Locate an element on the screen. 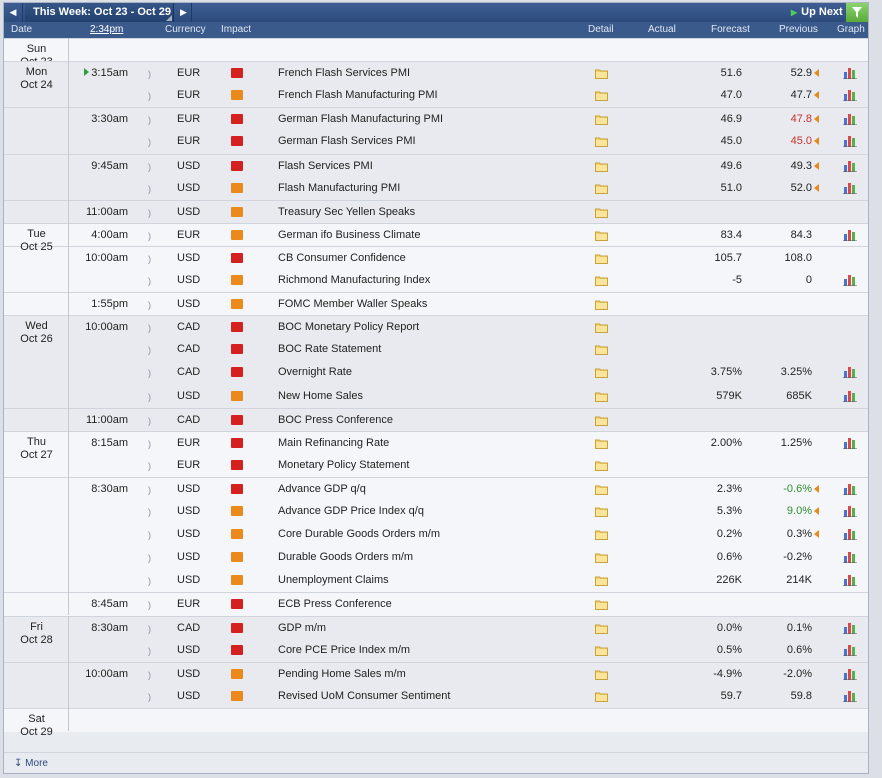 The image size is (882, 778). event-title: FOMC Member Waller Speaks is located at coordinates (353, 304).